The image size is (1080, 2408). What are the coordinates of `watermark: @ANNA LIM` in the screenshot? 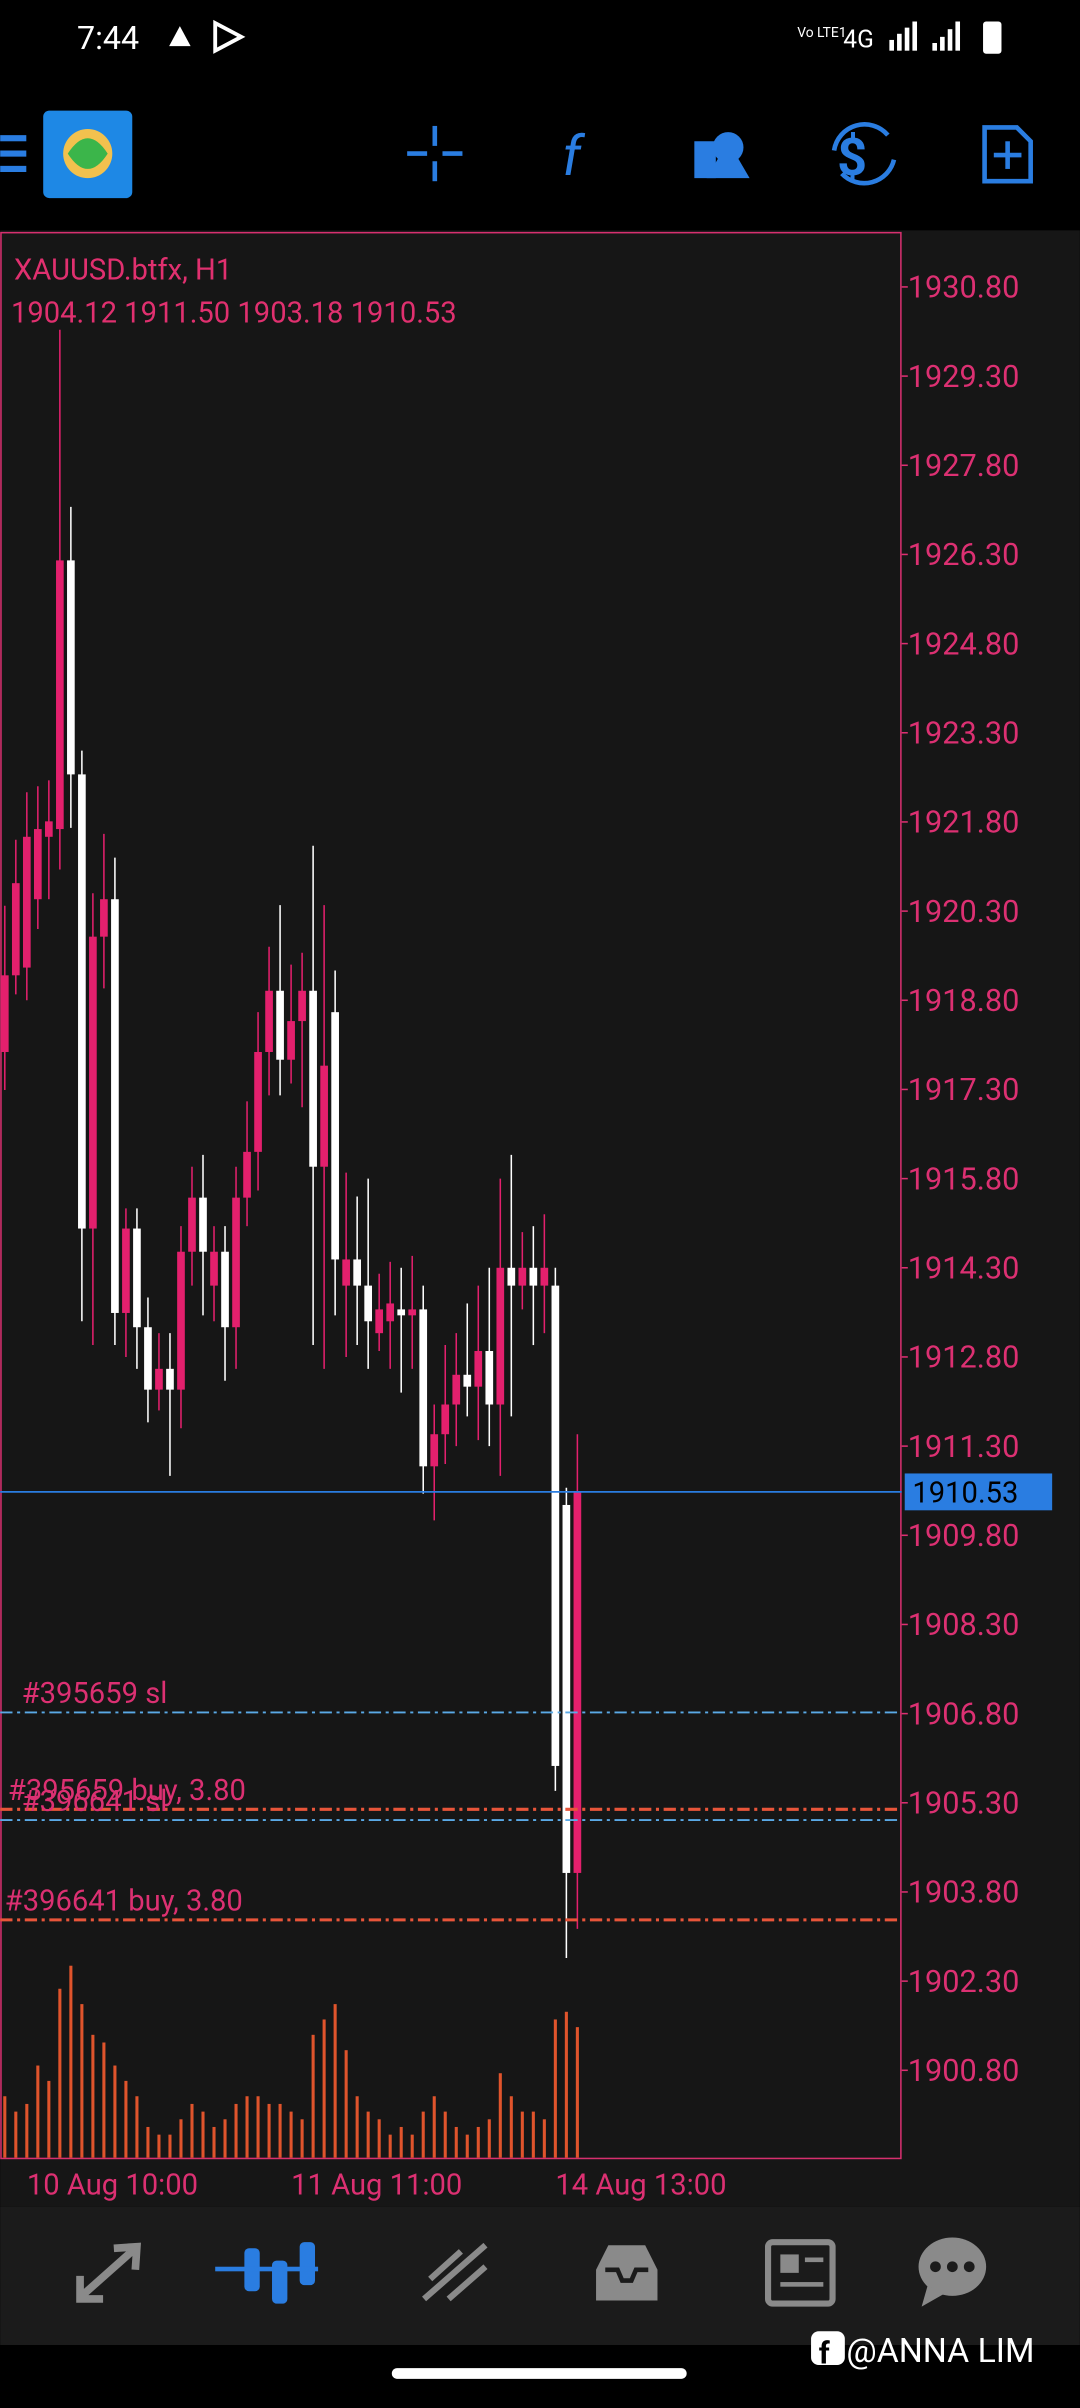 It's located at (940, 2351).